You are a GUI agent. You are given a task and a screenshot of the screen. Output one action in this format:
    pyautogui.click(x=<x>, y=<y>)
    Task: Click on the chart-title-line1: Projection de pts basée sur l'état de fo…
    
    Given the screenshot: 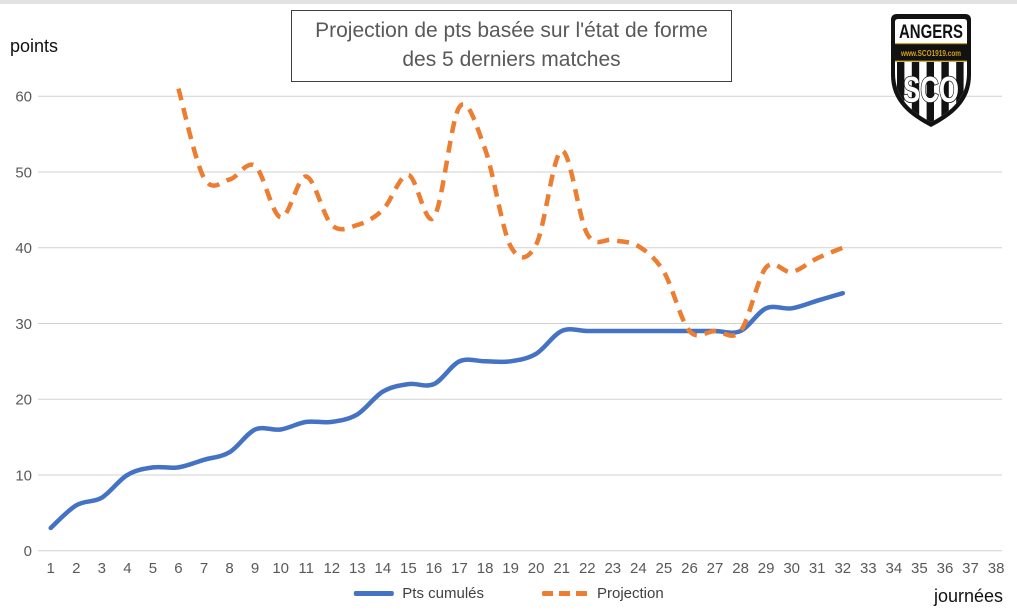 What is the action you would take?
    pyautogui.click(x=511, y=30)
    